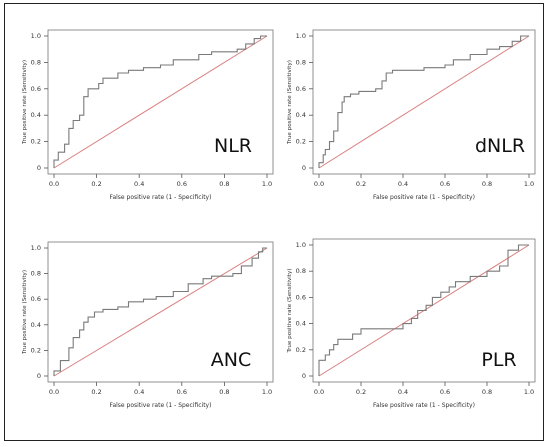 The height and width of the screenshot is (447, 550). Describe the element at coordinates (231, 360) in the screenshot. I see `panel-label: ANC` at that location.